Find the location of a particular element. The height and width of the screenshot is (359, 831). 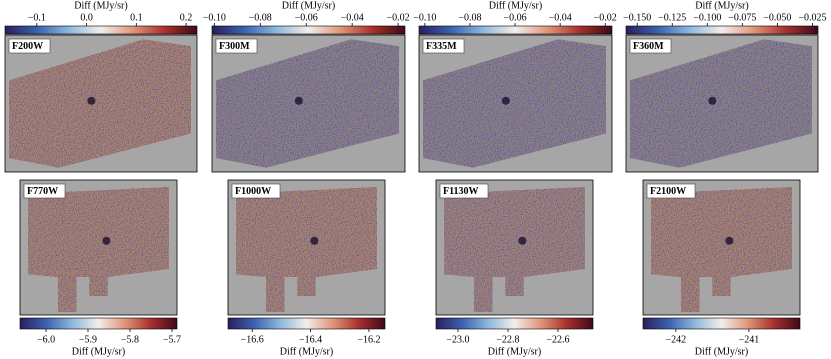

tick-label: −241 is located at coordinates (749, 339).